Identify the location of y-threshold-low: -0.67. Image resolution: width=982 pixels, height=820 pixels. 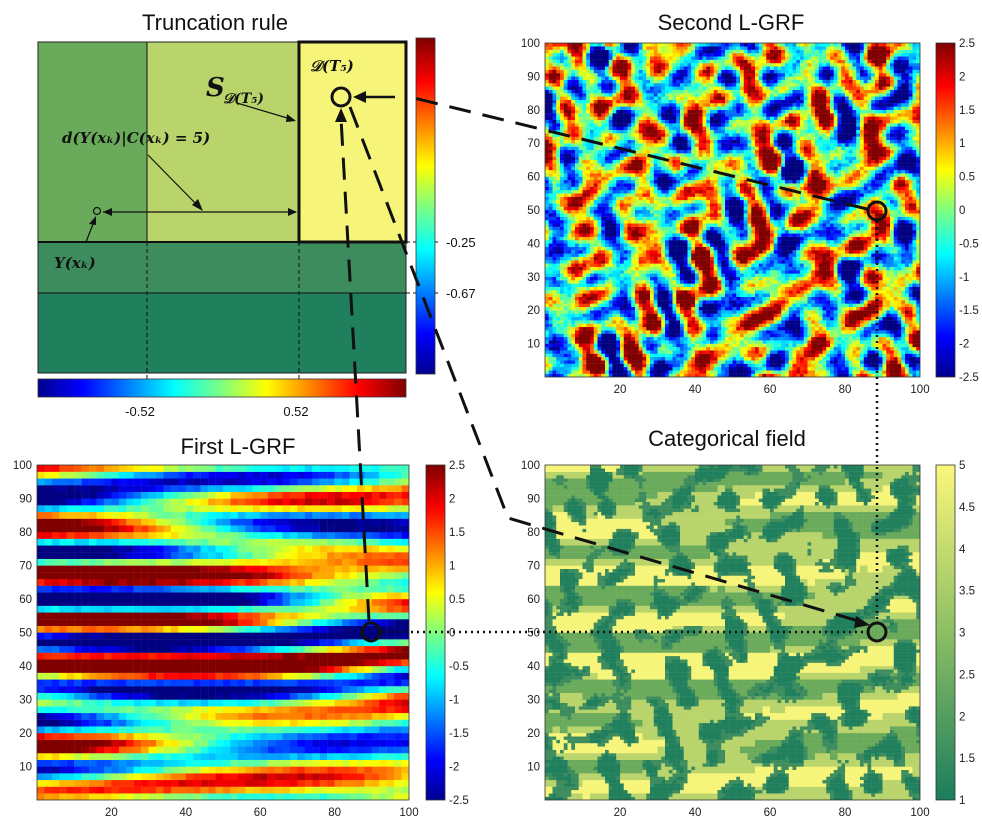
(461, 293).